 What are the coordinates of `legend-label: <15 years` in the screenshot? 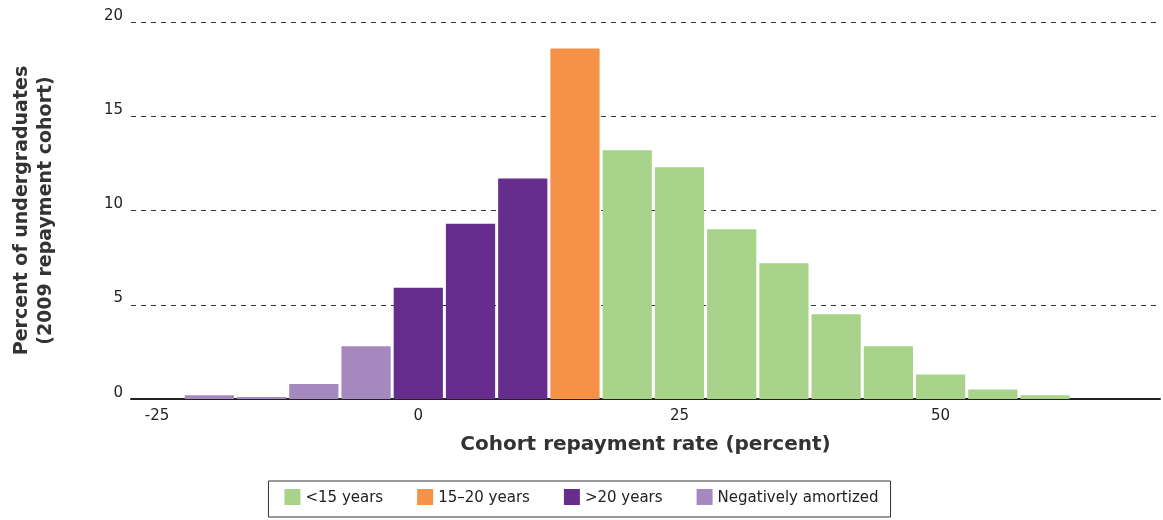 It's located at (344, 497).